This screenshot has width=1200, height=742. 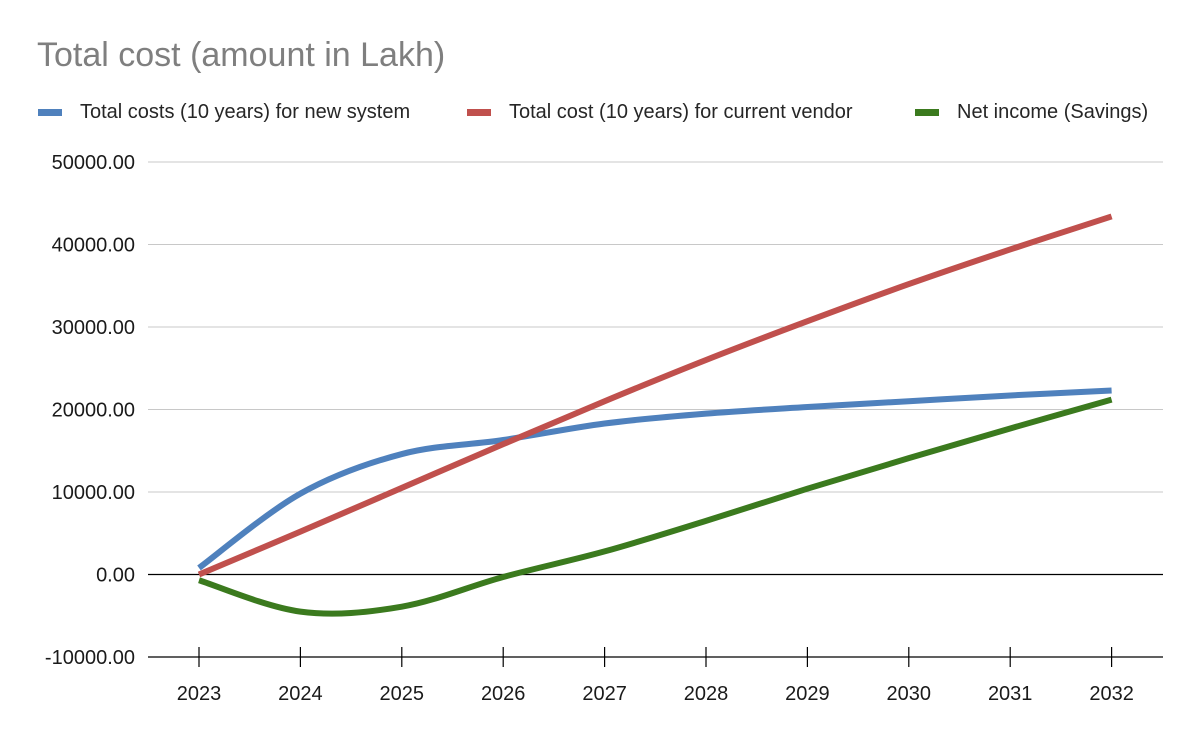 What do you see at coordinates (93, 493) in the screenshot?
I see `y-tick-label: 10000.00` at bounding box center [93, 493].